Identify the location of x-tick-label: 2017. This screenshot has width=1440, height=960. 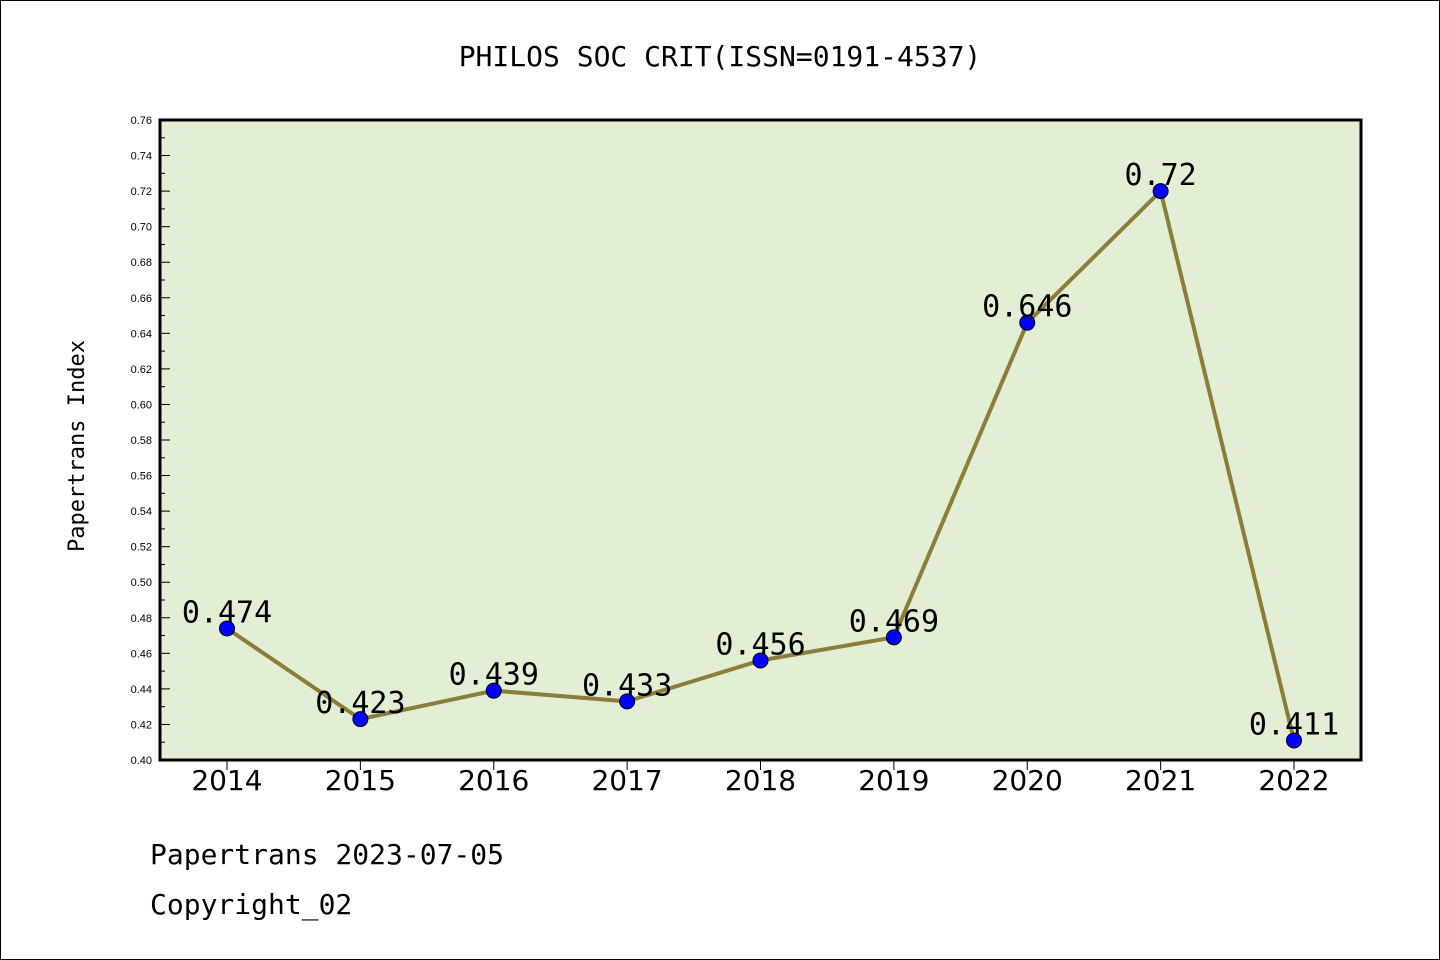
(626, 780).